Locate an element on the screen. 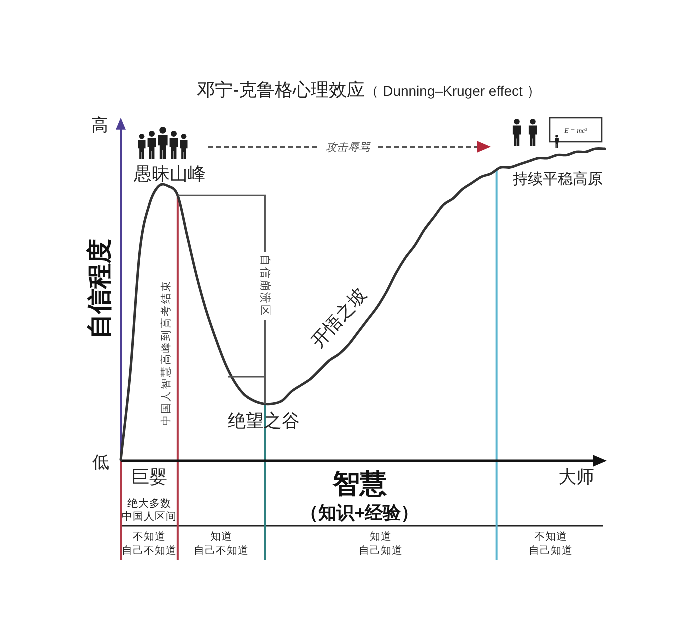  title: 邓宁-克鲁格心理效应（ Dunning–Kruger effect ） is located at coordinates (369, 90).